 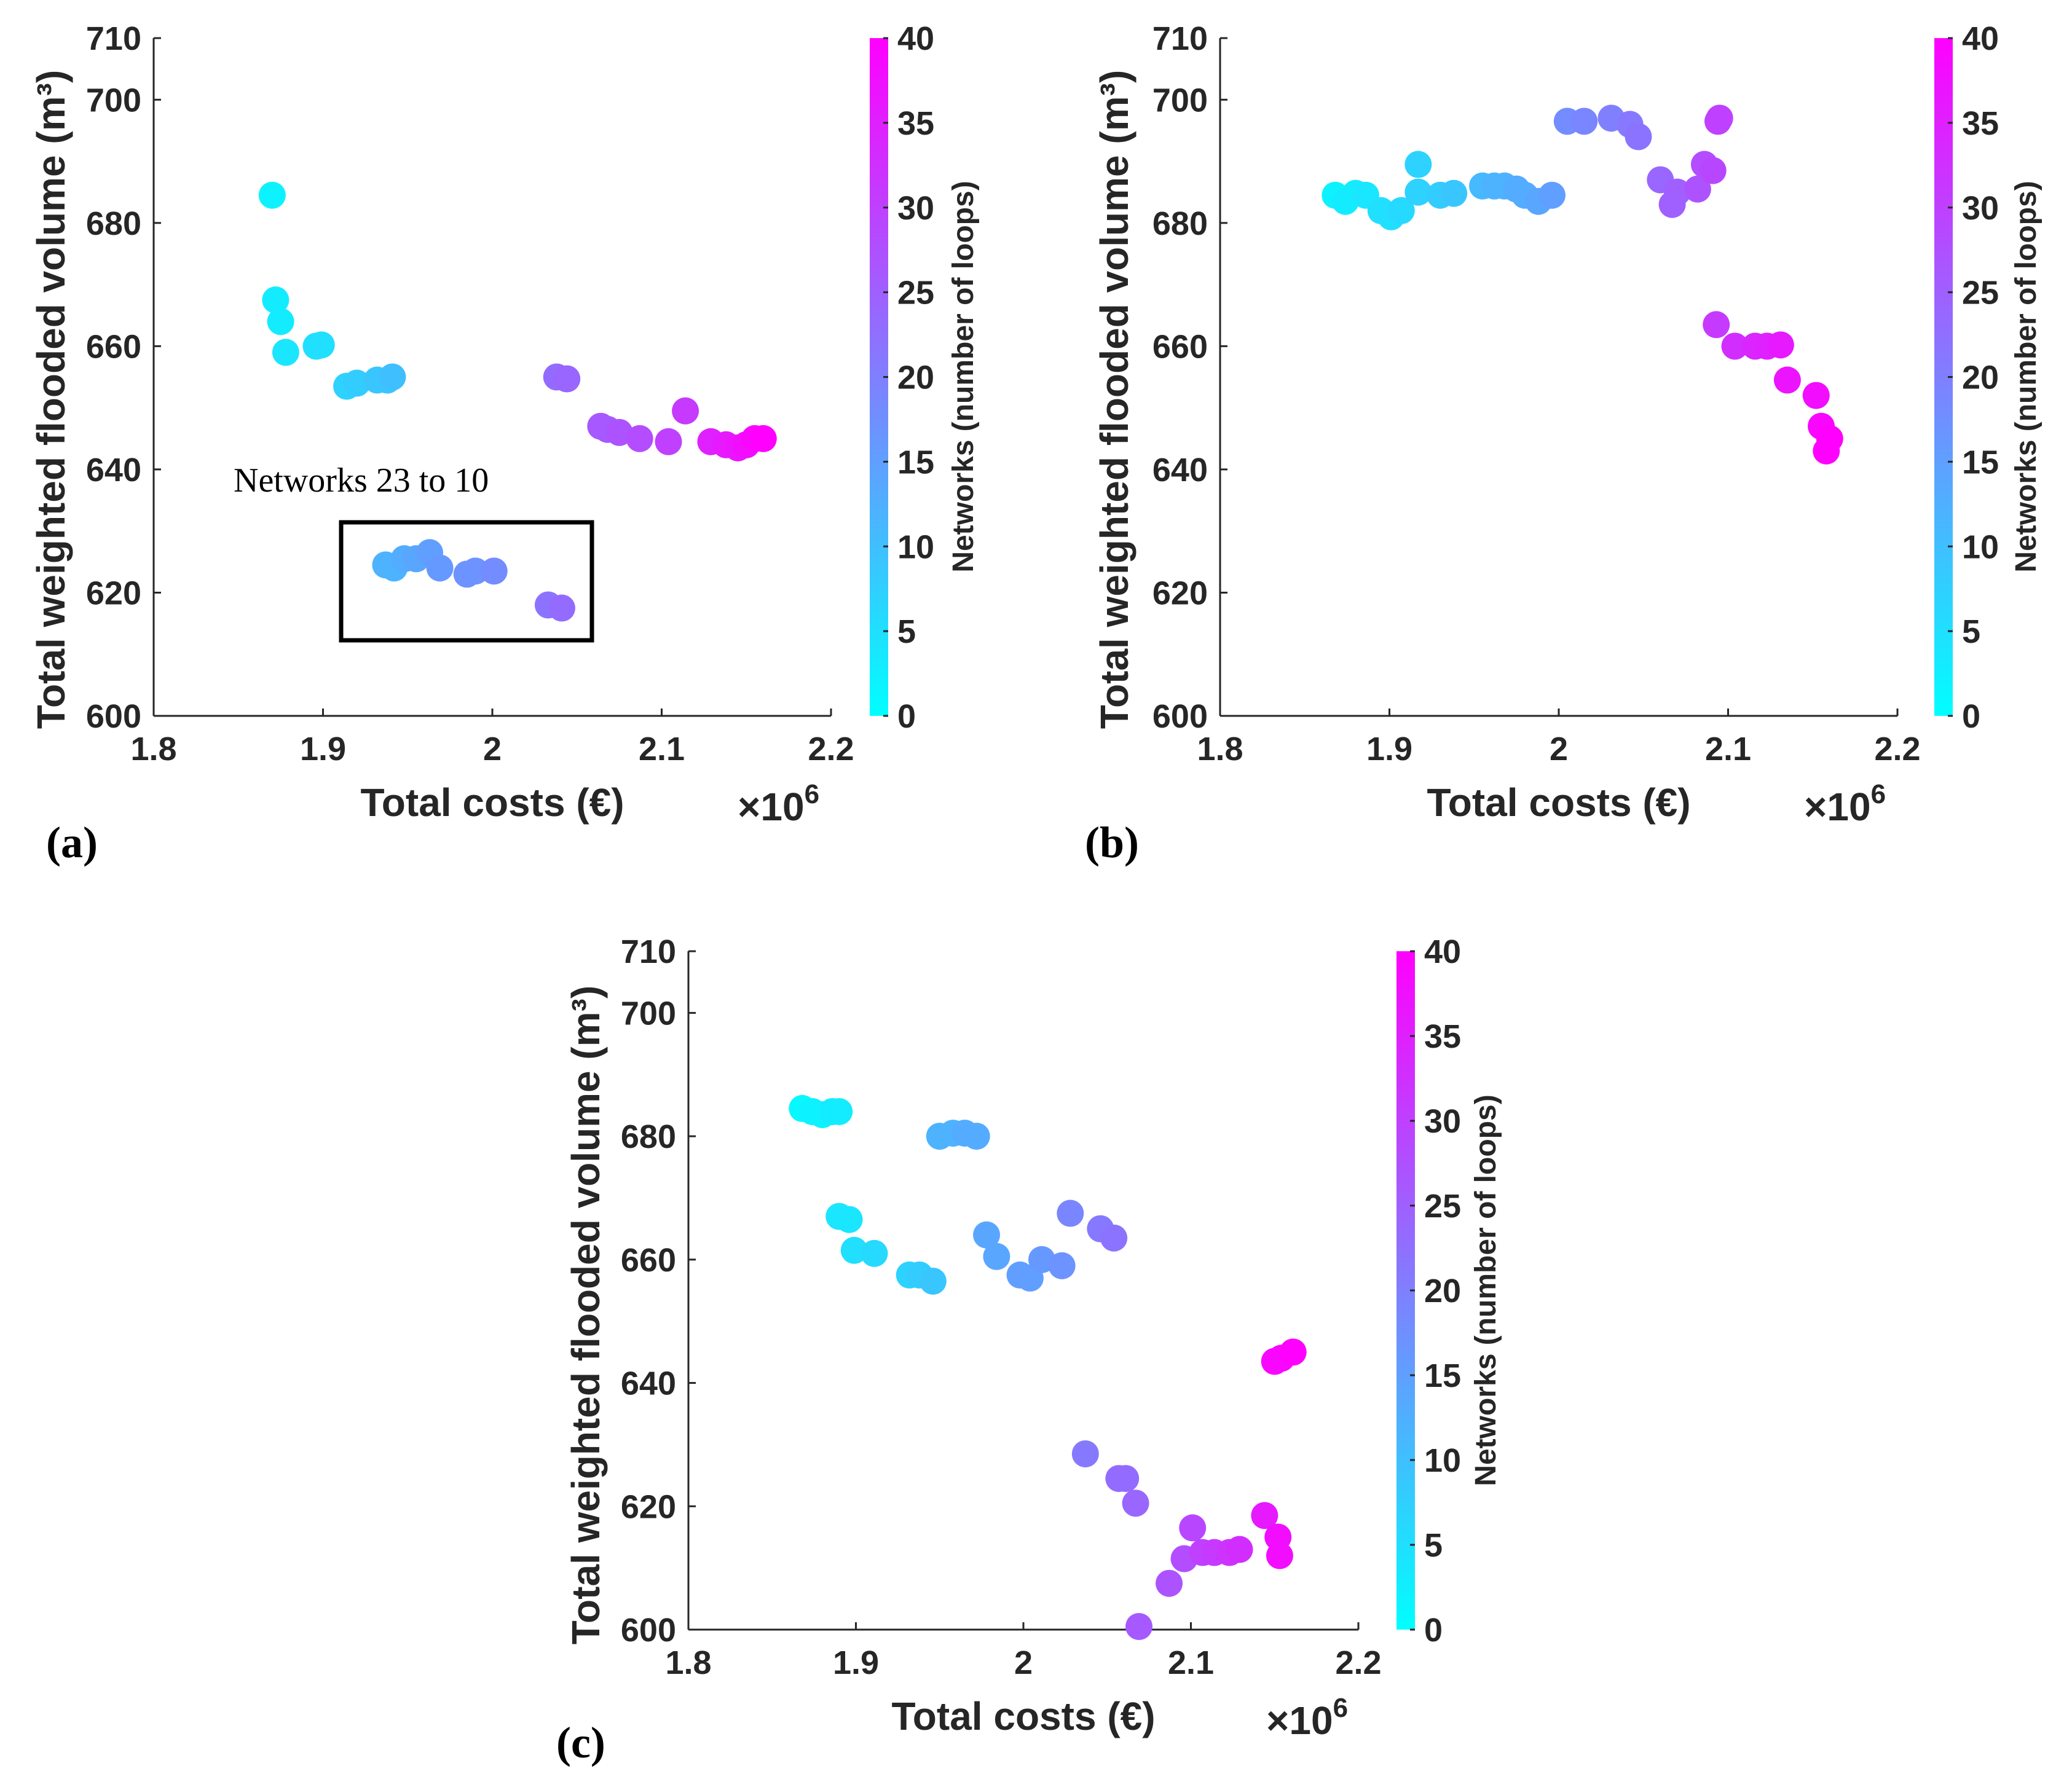 What do you see at coordinates (1559, 802) in the screenshot?
I see `x-axis-label: Total costs (€)` at bounding box center [1559, 802].